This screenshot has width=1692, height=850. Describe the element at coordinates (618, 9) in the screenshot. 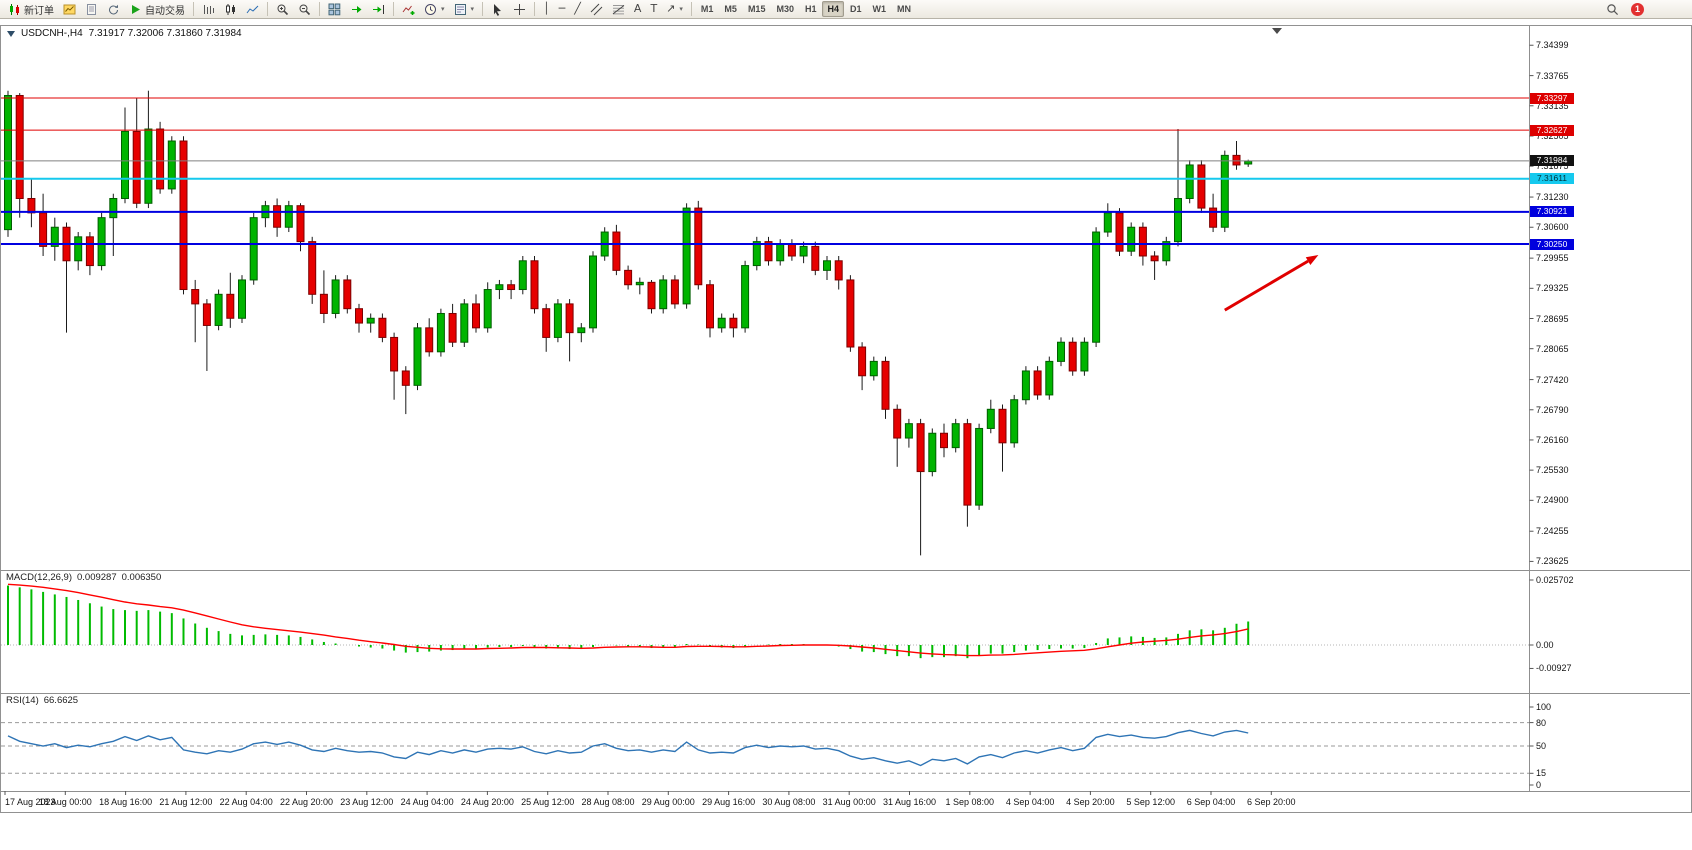

I see `fibonacci-button` at that location.